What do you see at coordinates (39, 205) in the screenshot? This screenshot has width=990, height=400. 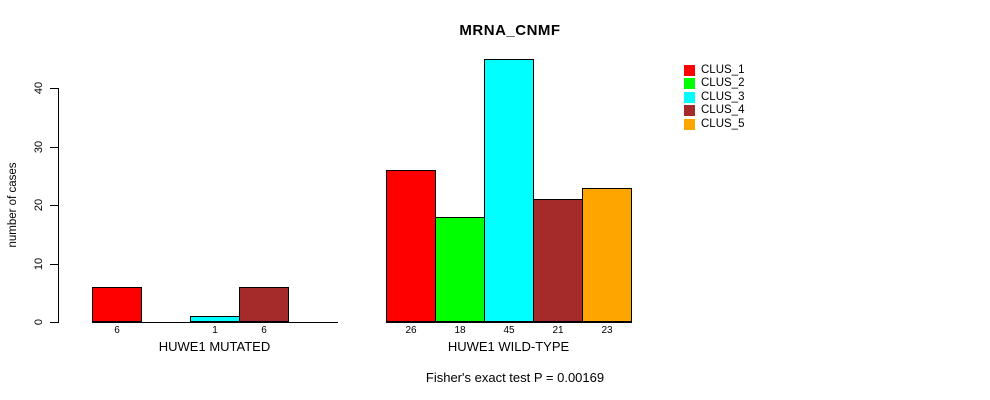 I see `y-axis-tick-label: 20` at bounding box center [39, 205].